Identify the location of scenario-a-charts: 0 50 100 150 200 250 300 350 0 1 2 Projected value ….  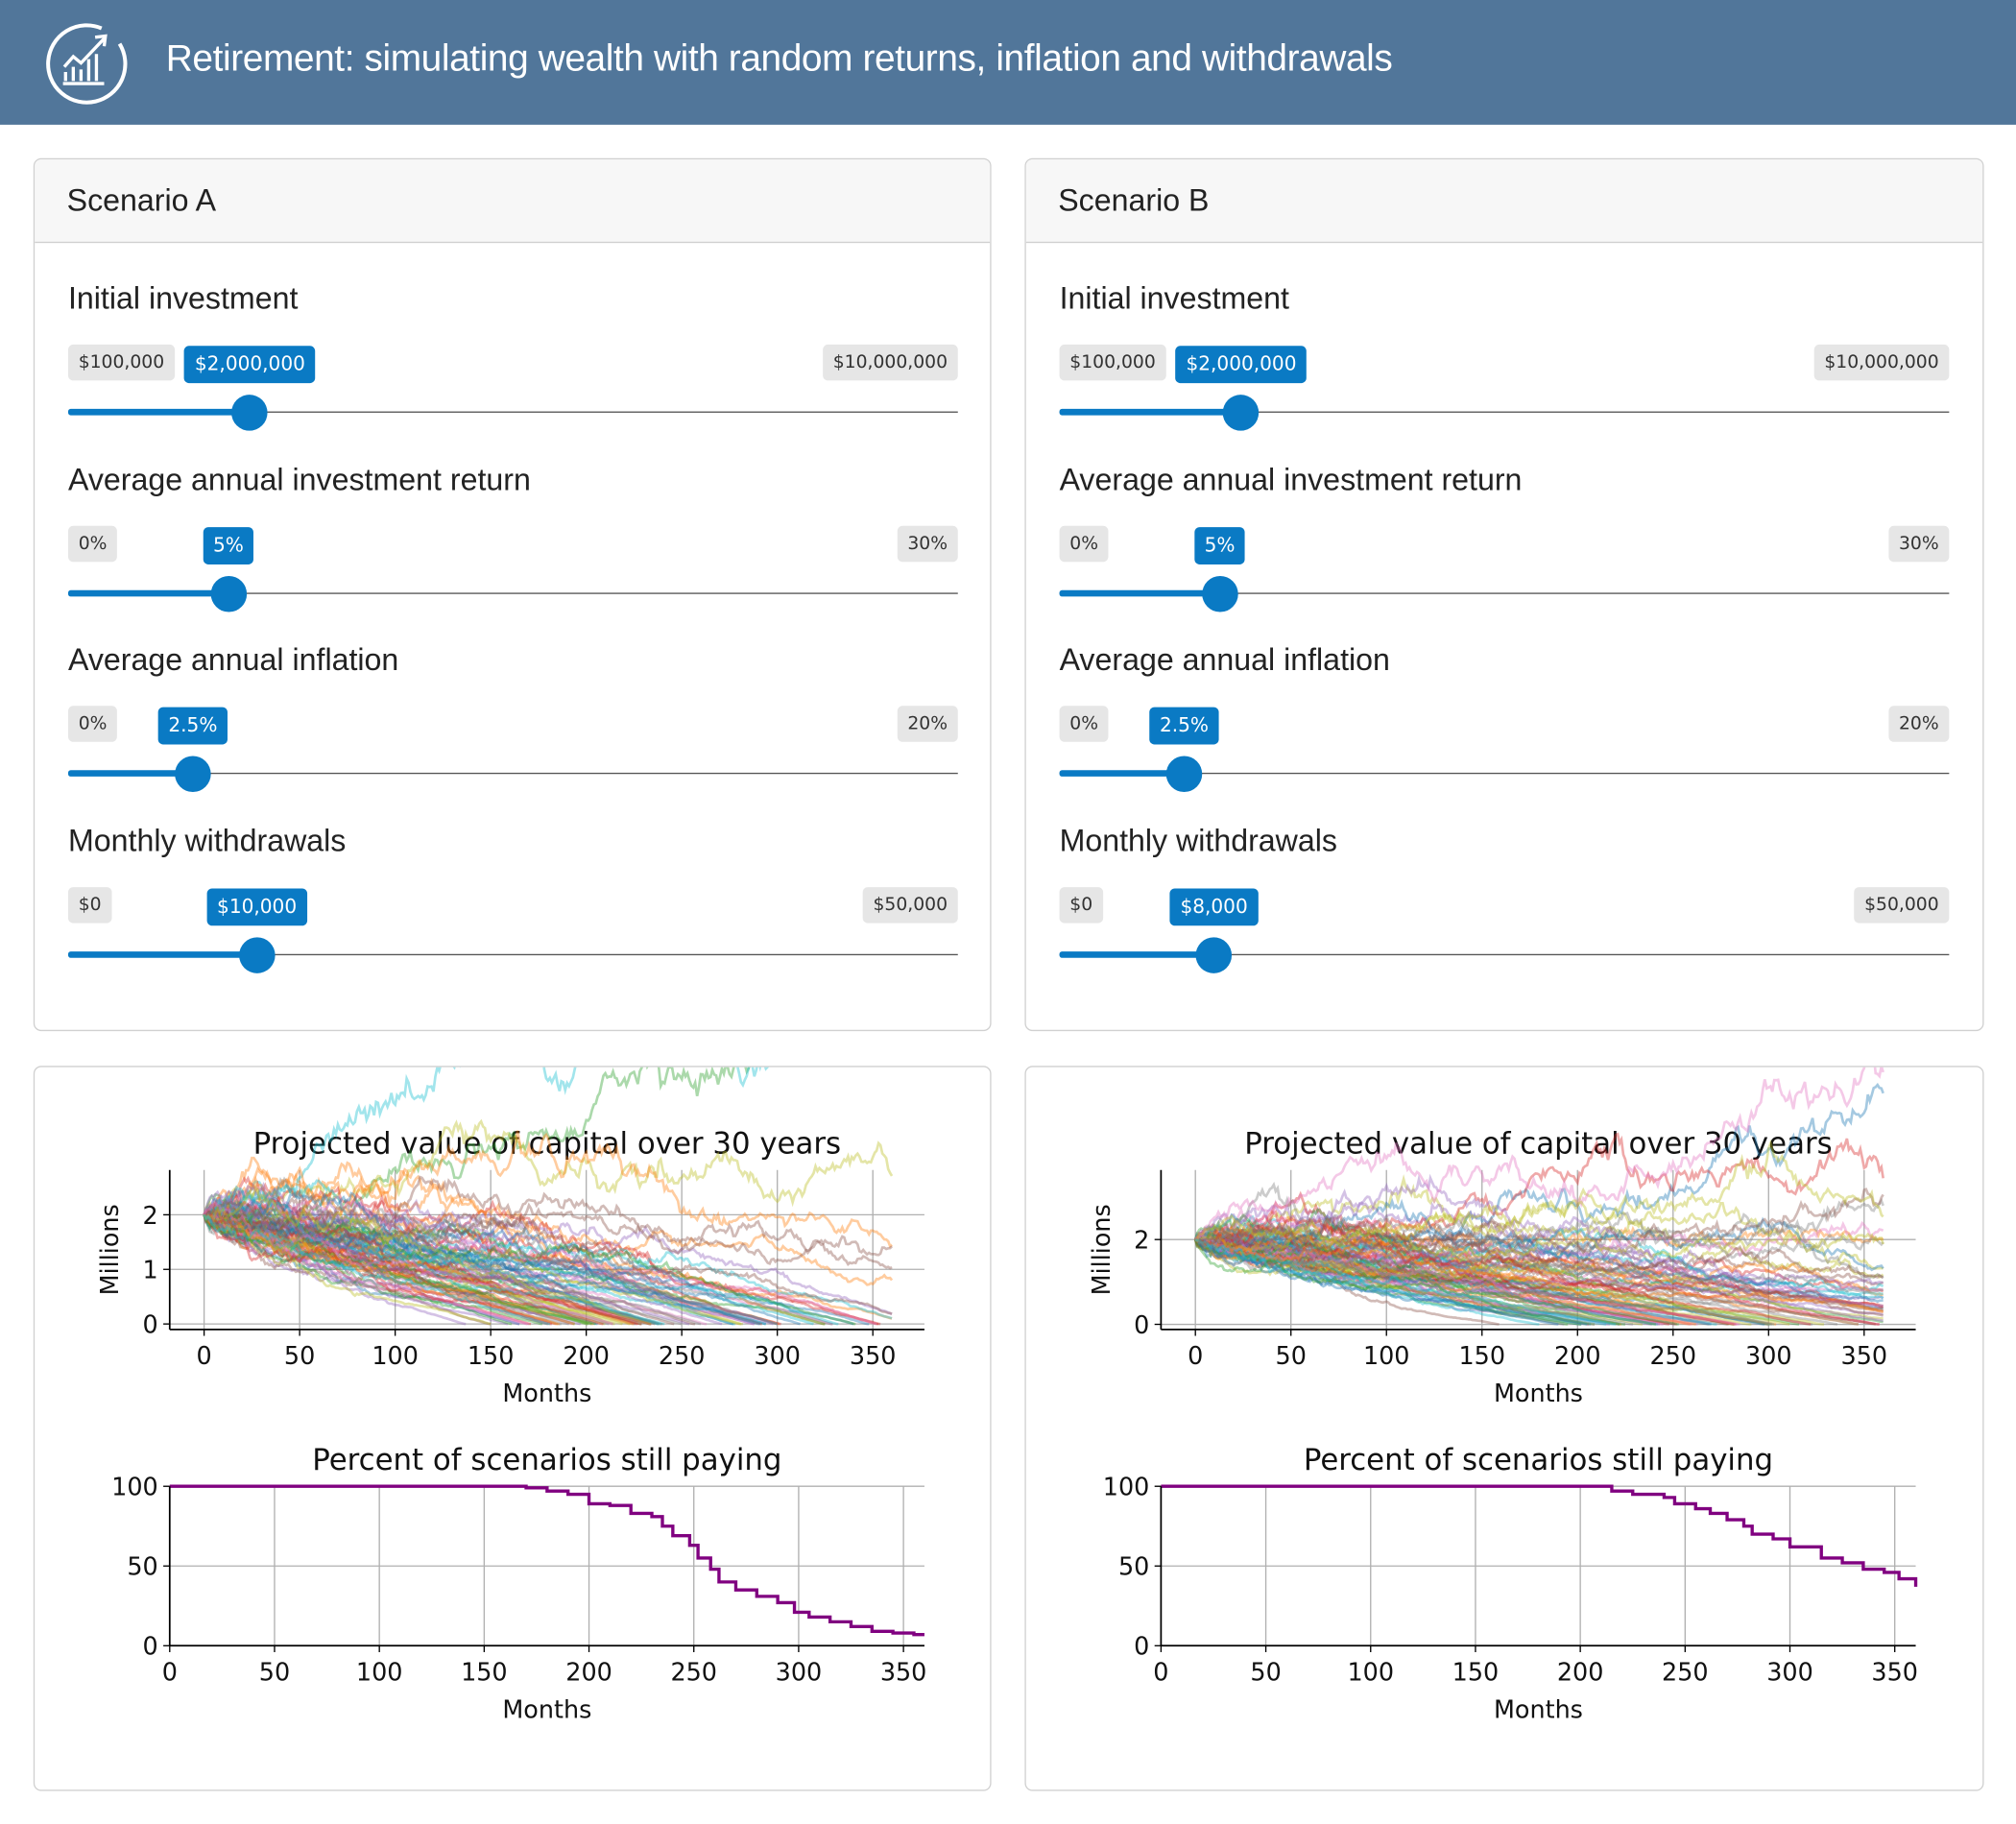
(510, 1395).